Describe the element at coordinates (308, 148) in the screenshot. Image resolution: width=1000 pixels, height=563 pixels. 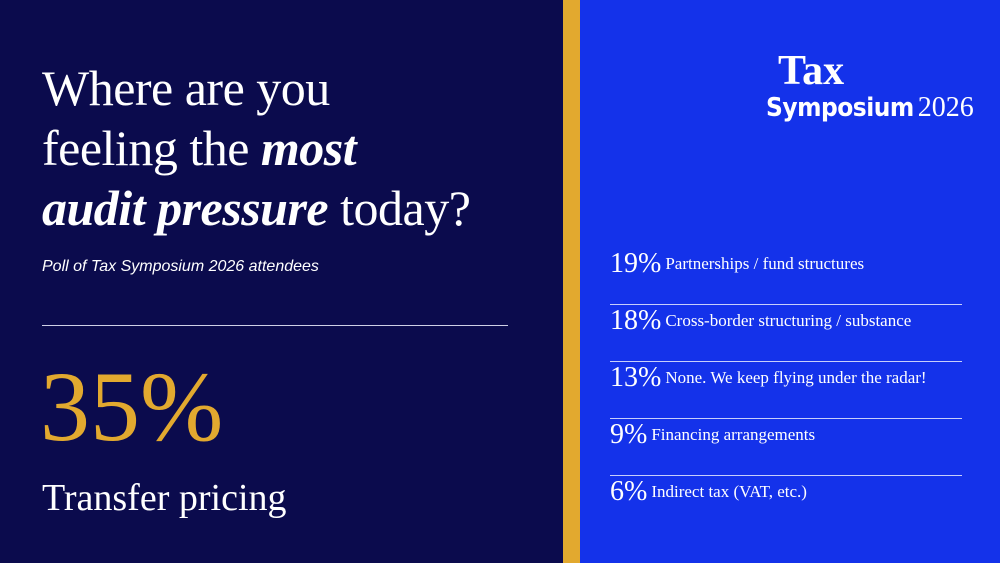
I see `headline-emphasis: most` at that location.